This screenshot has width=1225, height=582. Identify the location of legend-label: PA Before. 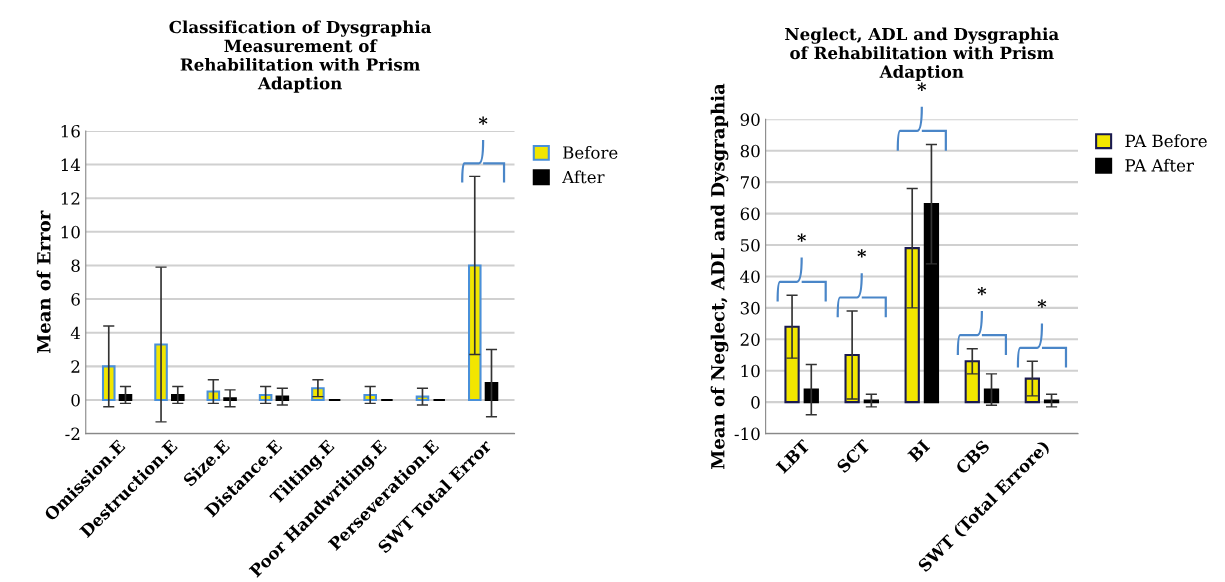
(1166, 141).